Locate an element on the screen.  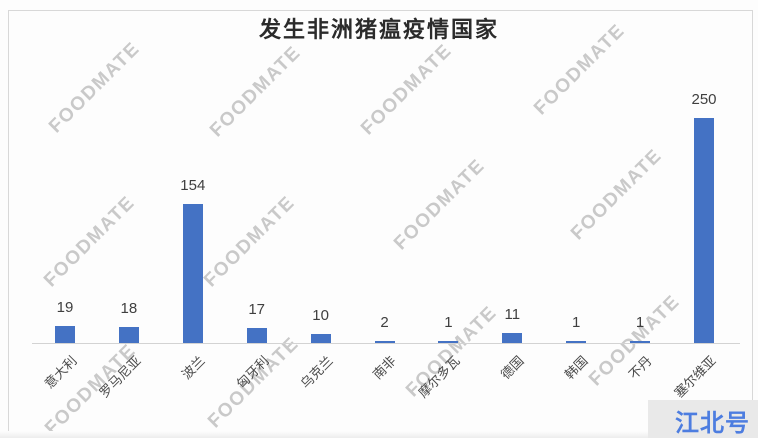
x-axis-label: 塞尔维亚 is located at coordinates (695, 377).